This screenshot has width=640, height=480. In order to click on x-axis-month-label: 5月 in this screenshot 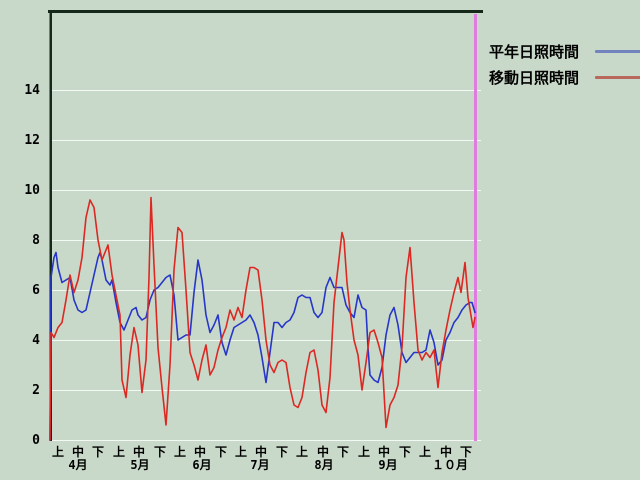, I will do `click(140, 465)`.